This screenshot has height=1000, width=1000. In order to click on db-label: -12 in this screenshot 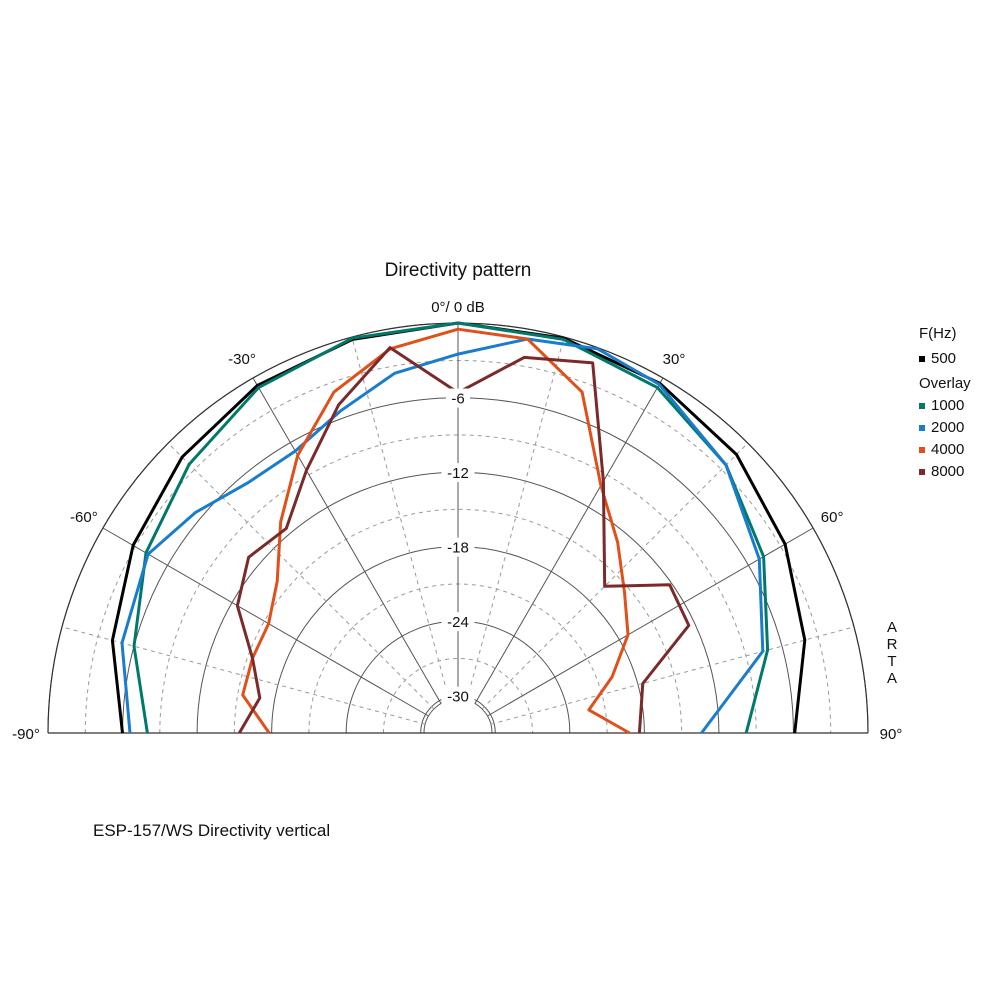, I will do `click(458, 473)`.